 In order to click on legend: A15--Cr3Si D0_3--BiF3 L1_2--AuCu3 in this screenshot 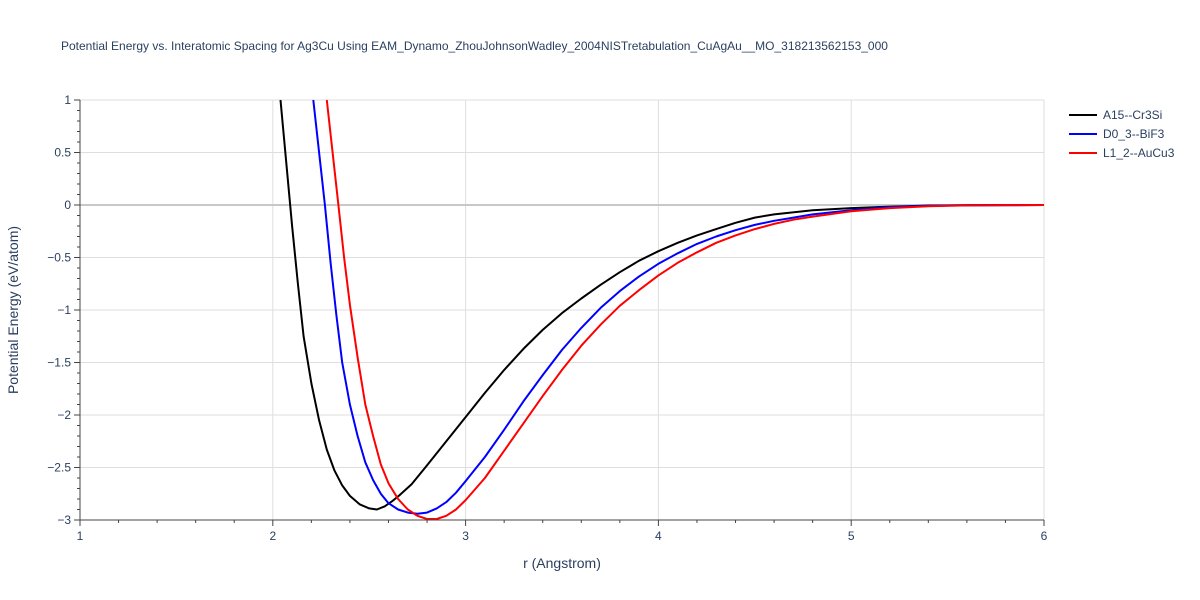, I will do `click(1122, 134)`.